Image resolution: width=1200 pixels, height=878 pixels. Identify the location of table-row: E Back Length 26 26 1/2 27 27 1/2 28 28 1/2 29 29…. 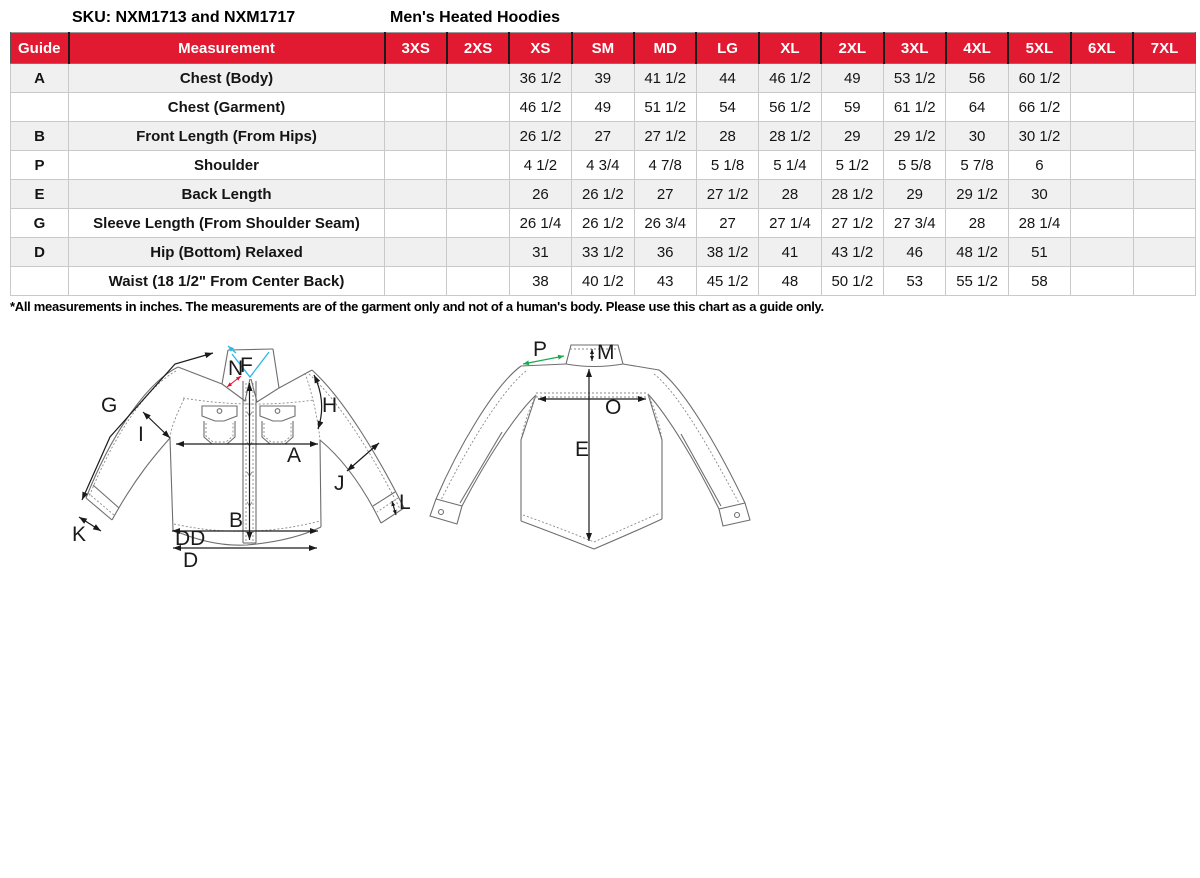
(603, 194).